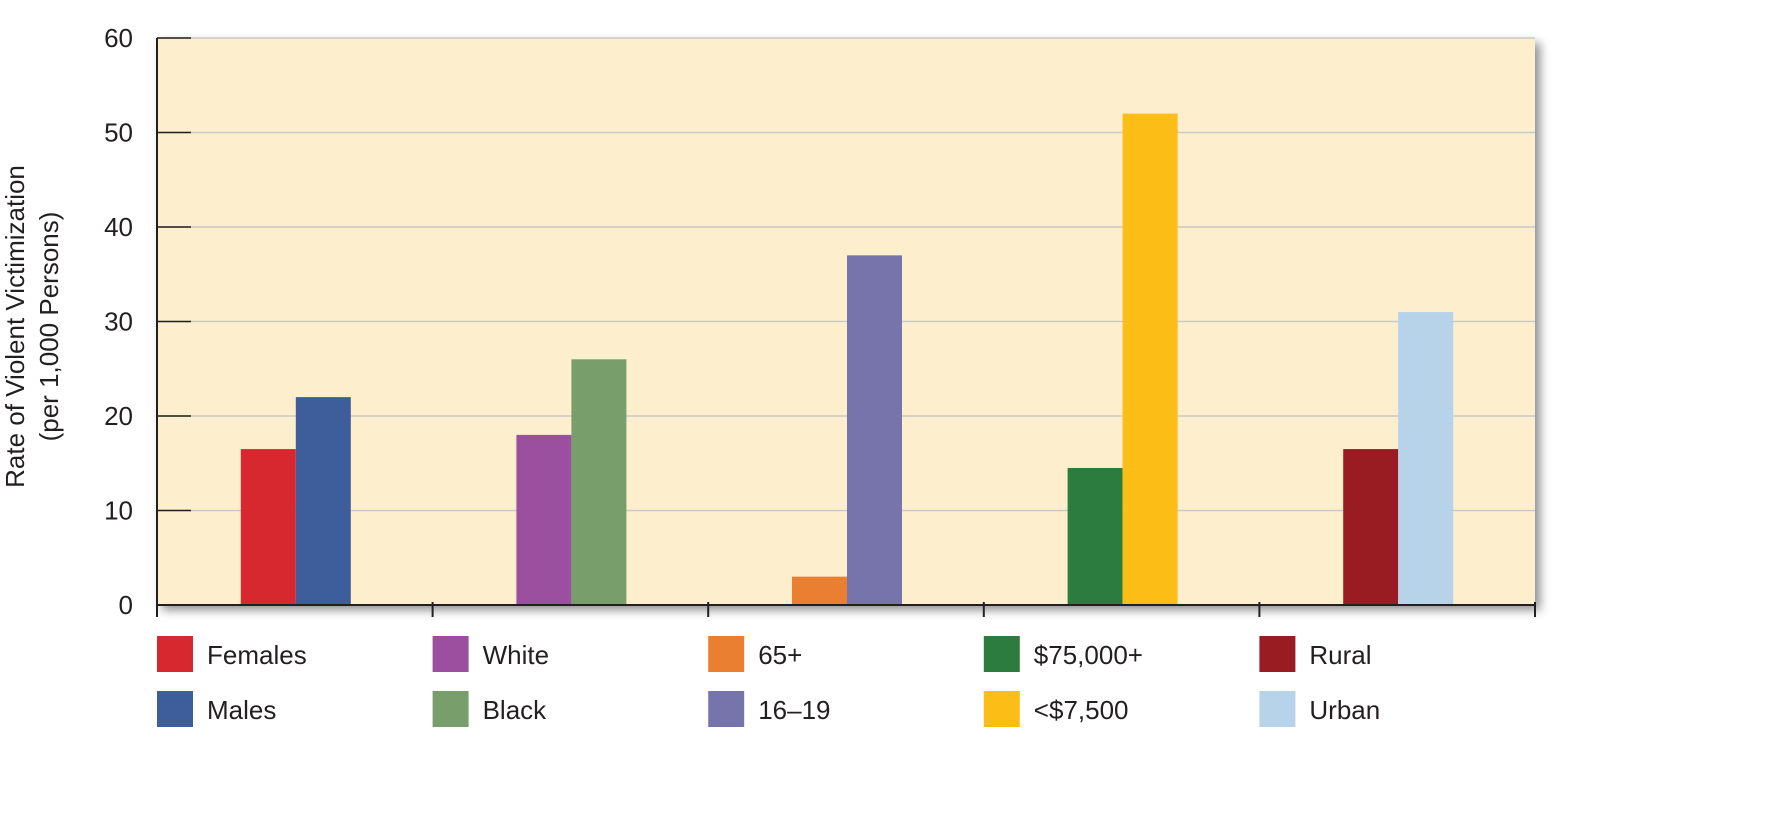  Describe the element at coordinates (780, 655) in the screenshot. I see `legend-label: 65+` at that location.